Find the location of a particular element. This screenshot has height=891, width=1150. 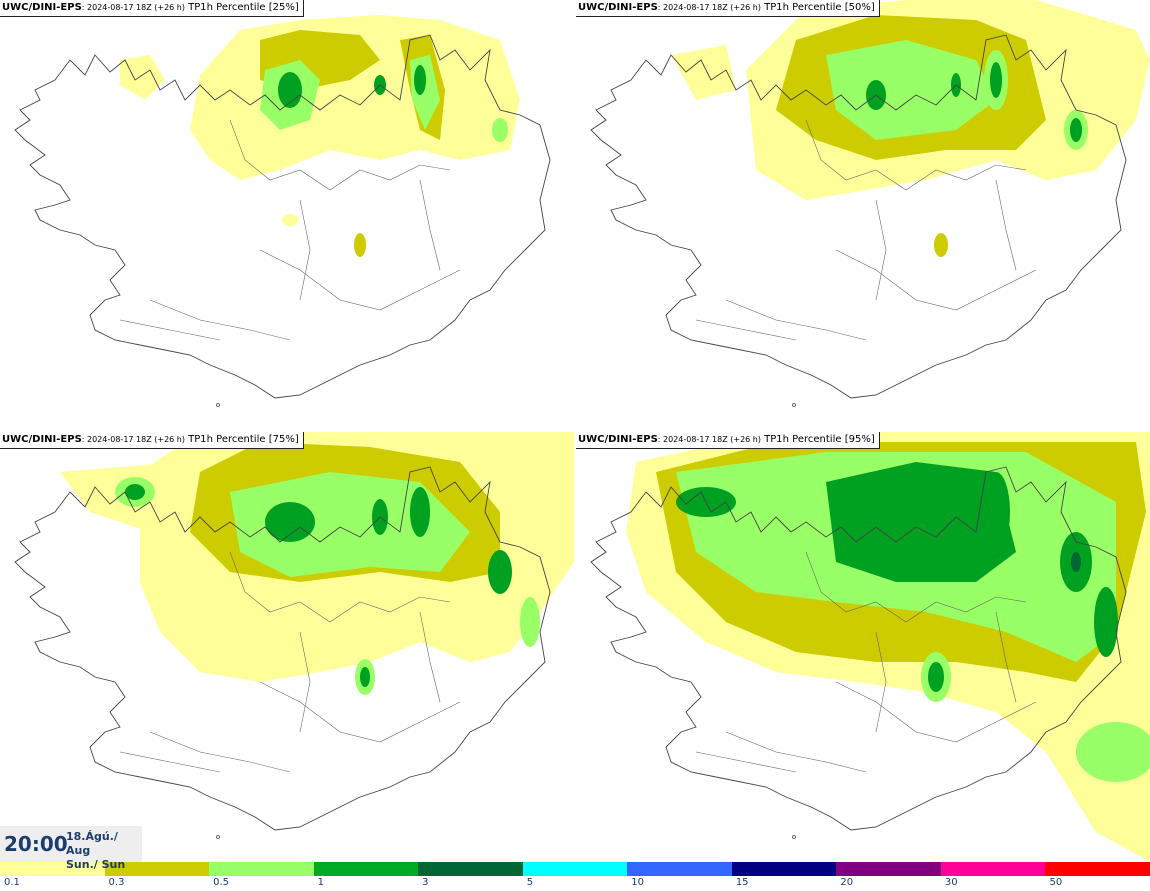

legend-label: 50 is located at coordinates (1056, 882).